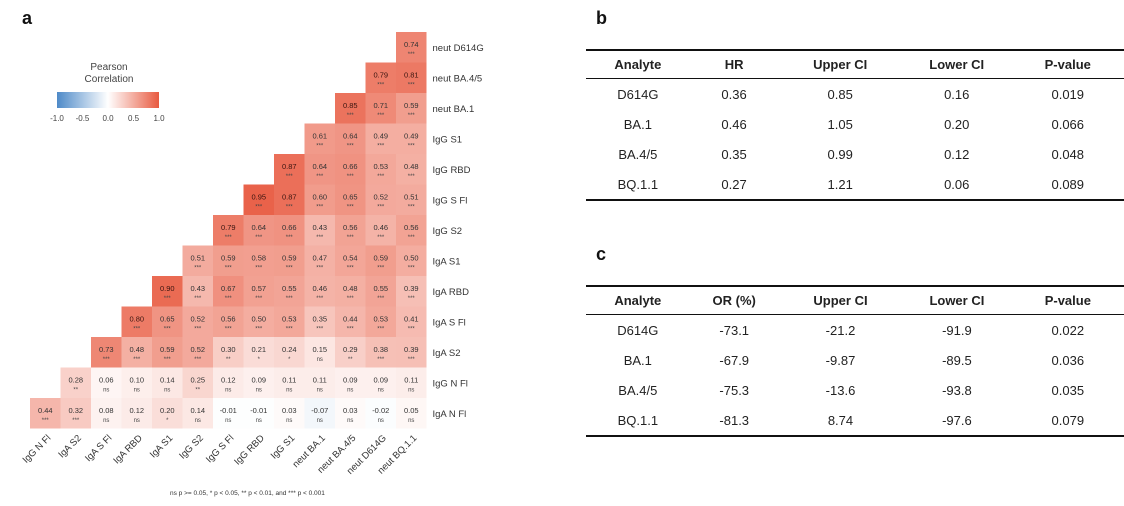  Describe the element at coordinates (448, 139) in the screenshot. I see `heatmap-row-label: IgG S1` at that location.